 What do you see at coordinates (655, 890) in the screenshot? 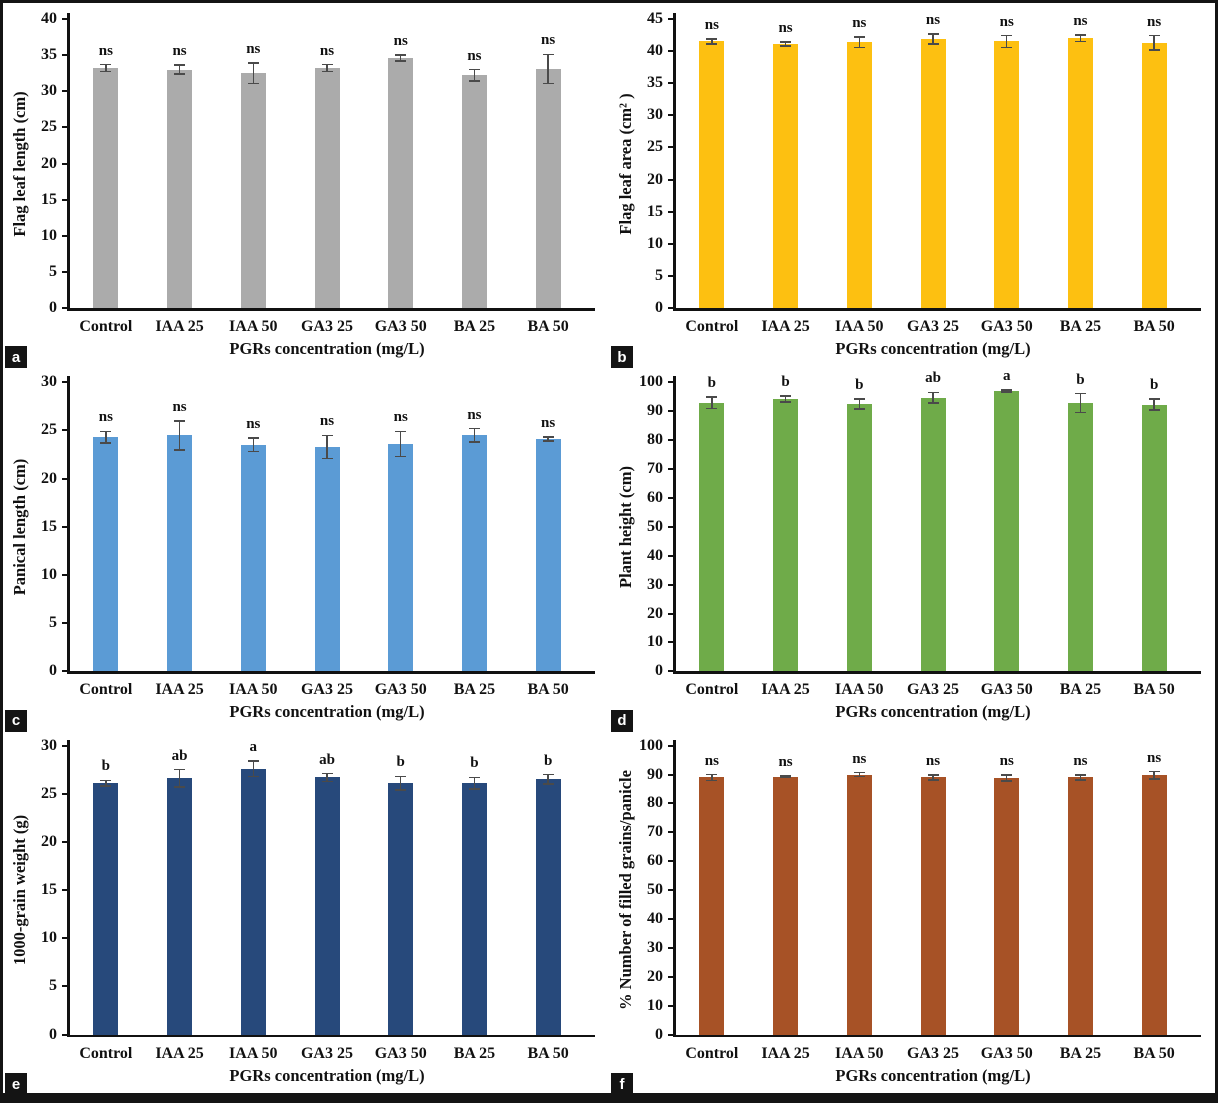
I see `y-tick-label: 50` at bounding box center [655, 890].